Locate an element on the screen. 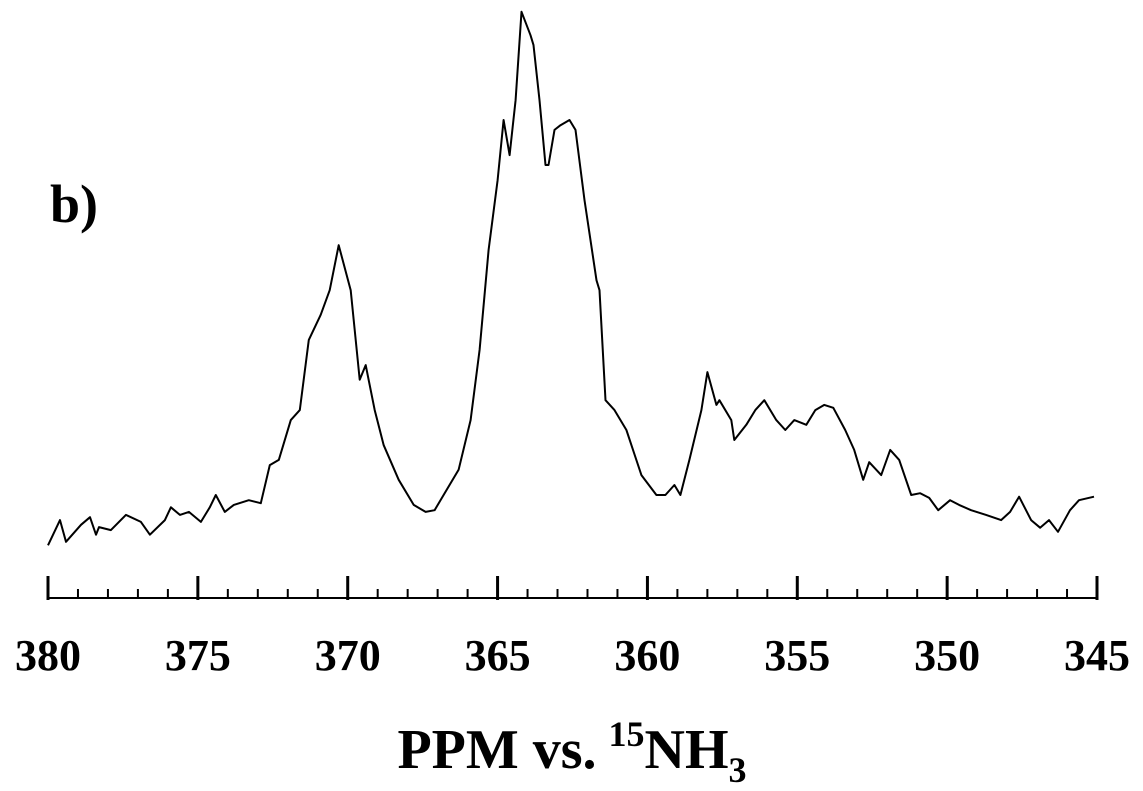 The image size is (1143, 791). panel-label: b) is located at coordinates (74, 204).